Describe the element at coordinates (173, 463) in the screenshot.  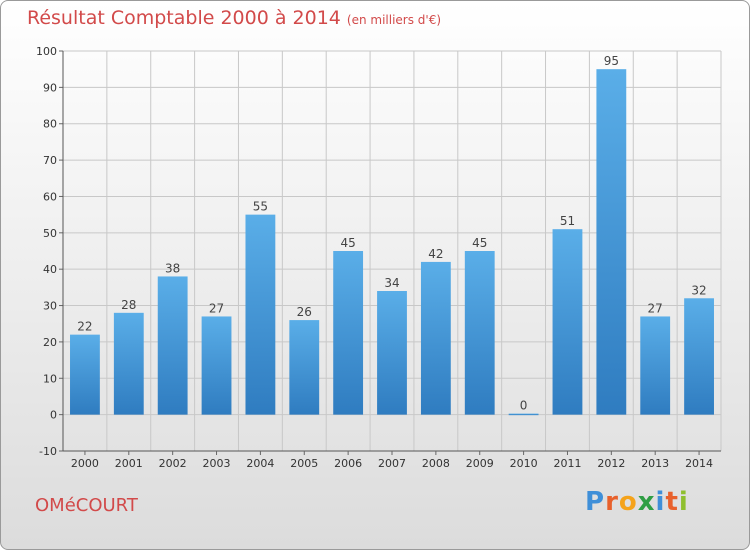
I see `x-tick-label: 2002` at that location.